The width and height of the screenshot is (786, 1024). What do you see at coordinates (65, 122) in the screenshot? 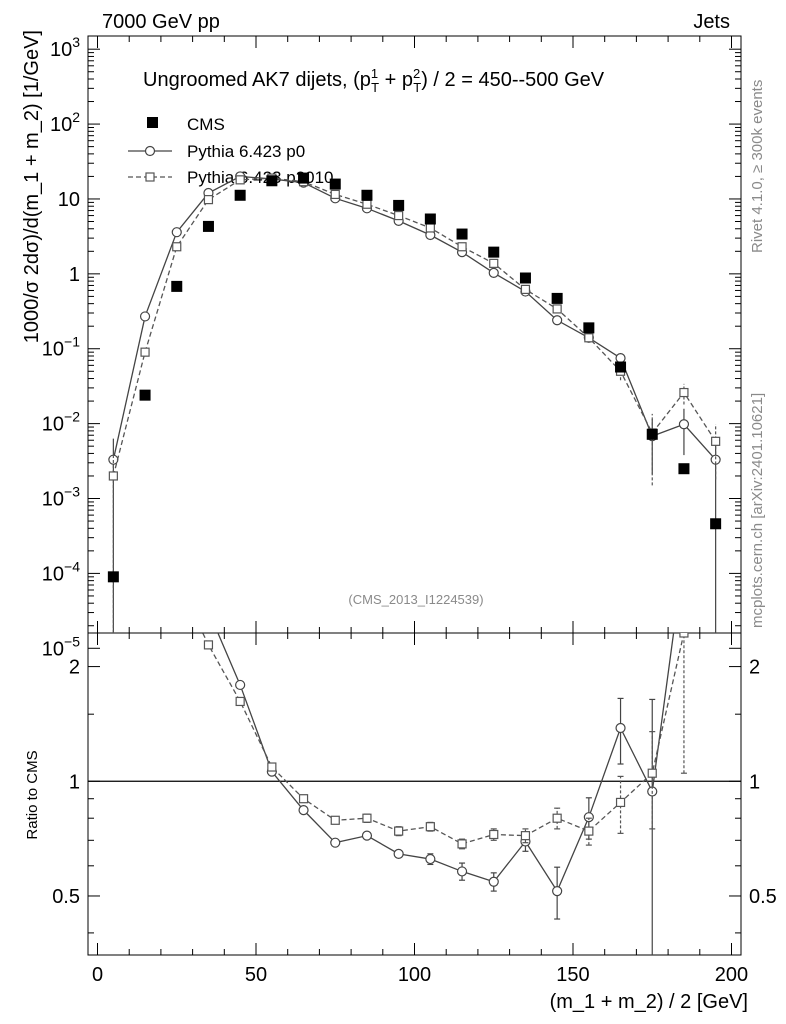
I see `y-tick-label: 10²` at bounding box center [65, 122].